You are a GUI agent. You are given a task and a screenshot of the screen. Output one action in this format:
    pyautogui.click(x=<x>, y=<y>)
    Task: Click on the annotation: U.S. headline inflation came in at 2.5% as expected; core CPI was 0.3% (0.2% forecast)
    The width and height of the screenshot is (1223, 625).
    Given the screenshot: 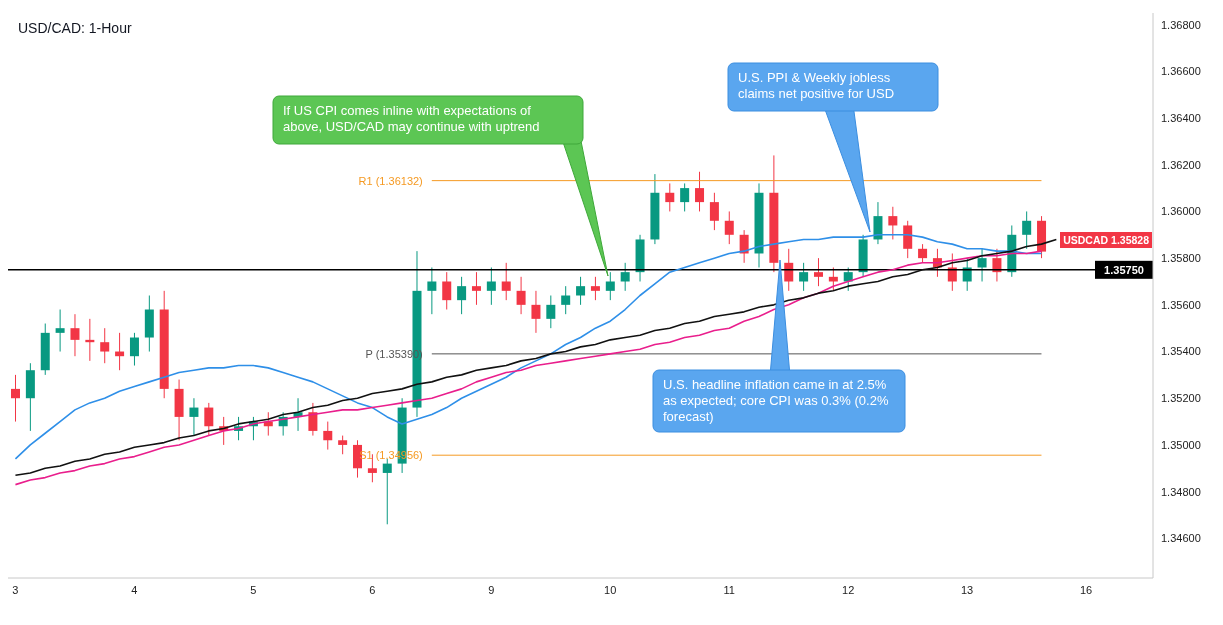 What is the action you would take?
    pyautogui.click(x=779, y=401)
    